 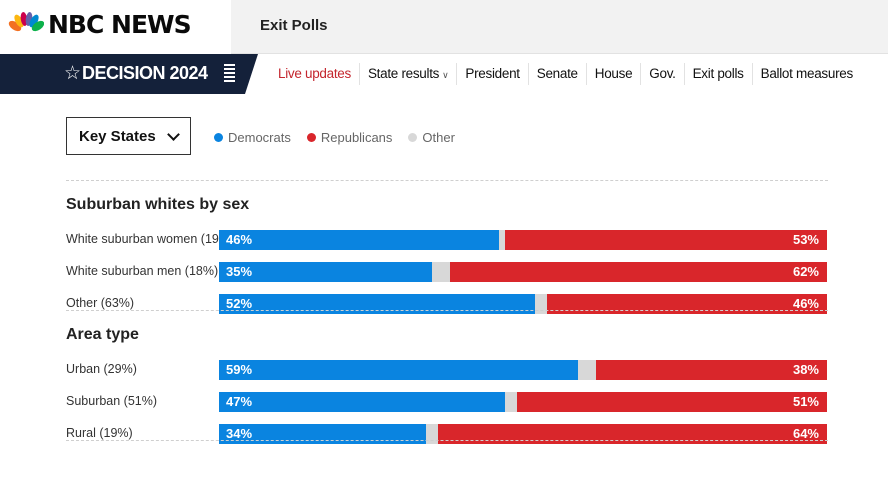 What do you see at coordinates (671, 402) in the screenshot?
I see `bar-republicans: 51%` at bounding box center [671, 402].